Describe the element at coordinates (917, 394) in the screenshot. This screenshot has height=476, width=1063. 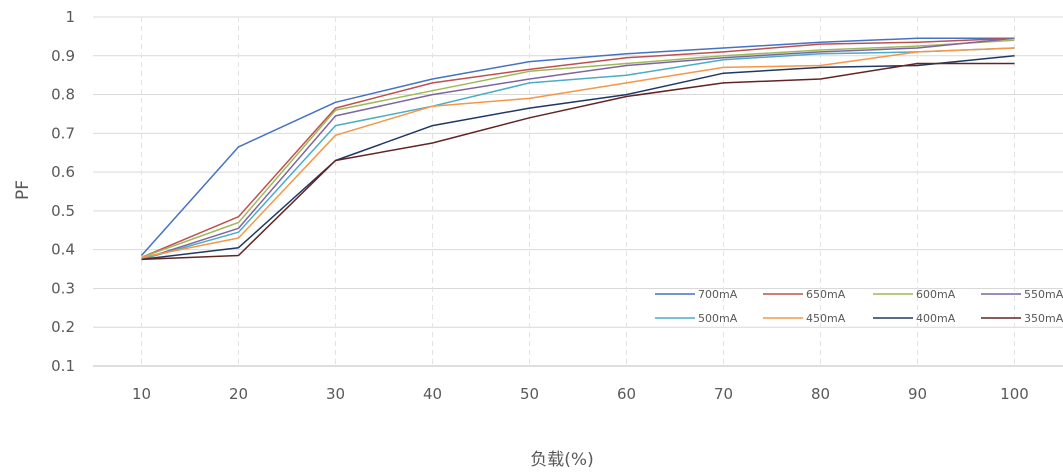
I see `x-tick-label: 90` at that location.